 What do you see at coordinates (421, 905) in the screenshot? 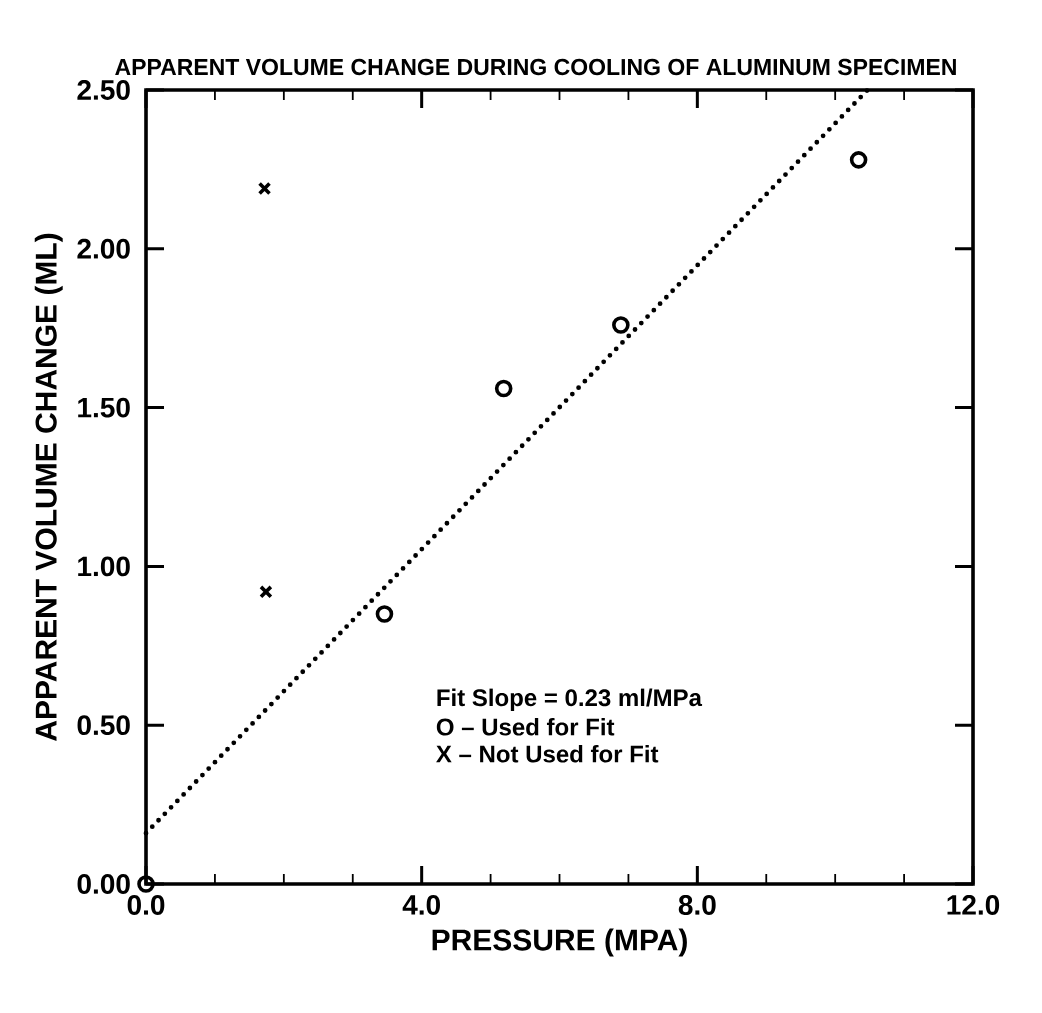
I see `x-tick-label: 4.0` at bounding box center [421, 905].